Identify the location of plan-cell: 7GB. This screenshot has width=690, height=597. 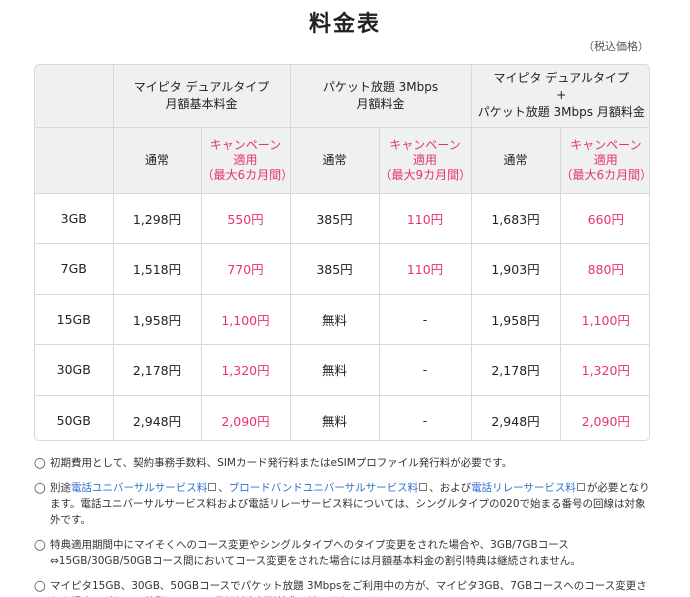
(74, 268).